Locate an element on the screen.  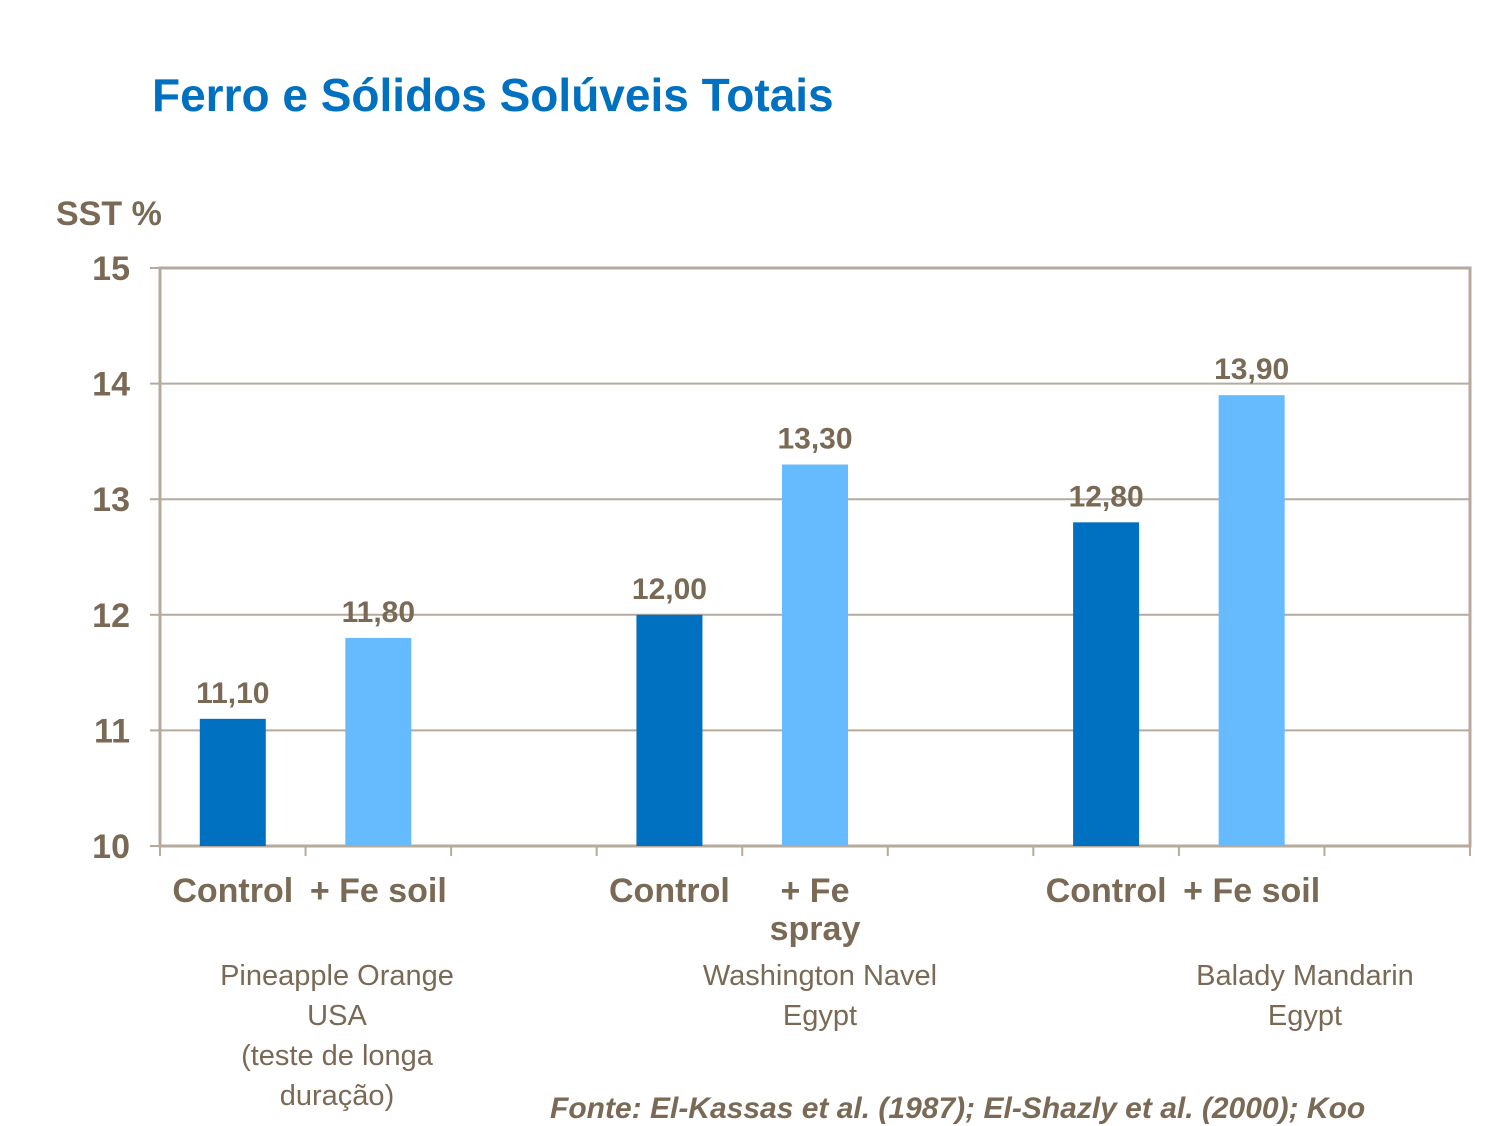
data-label: 11,10 is located at coordinates (232, 693).